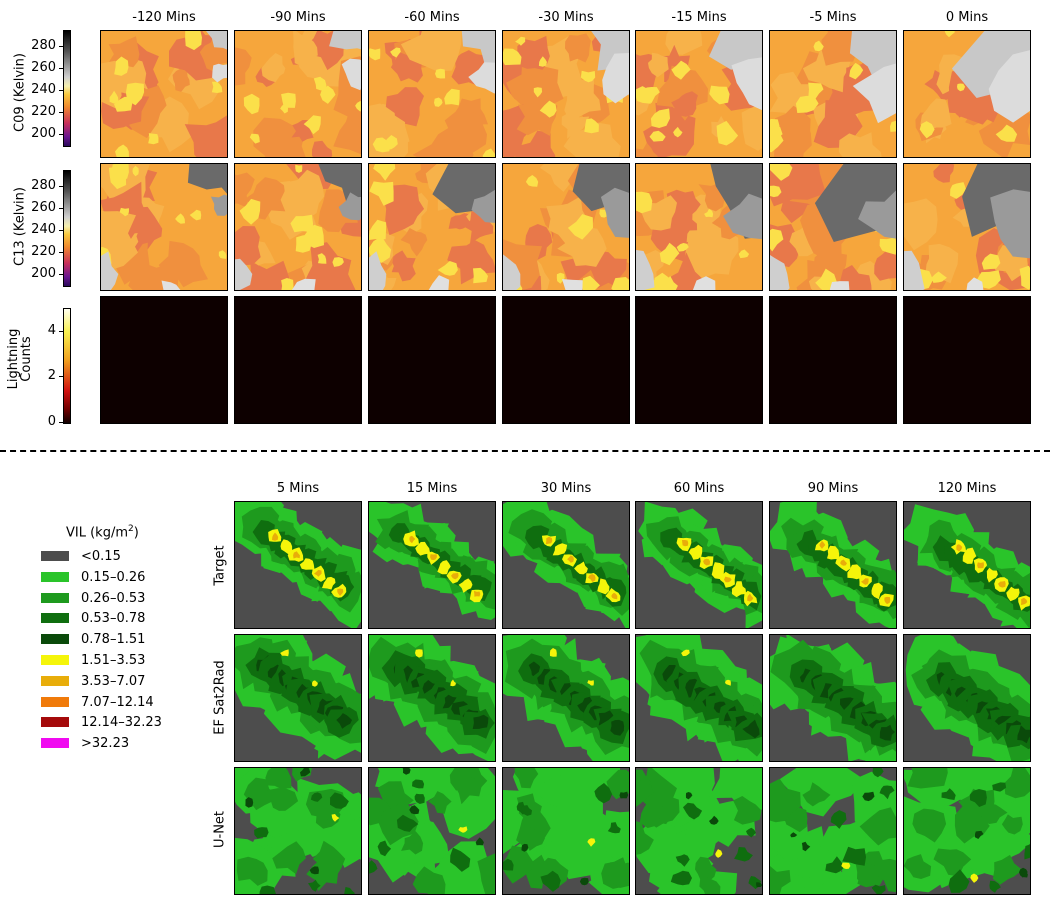 This screenshot has height=920, width=1050. Describe the element at coordinates (525, 451) in the screenshot. I see `section-divider` at that location.